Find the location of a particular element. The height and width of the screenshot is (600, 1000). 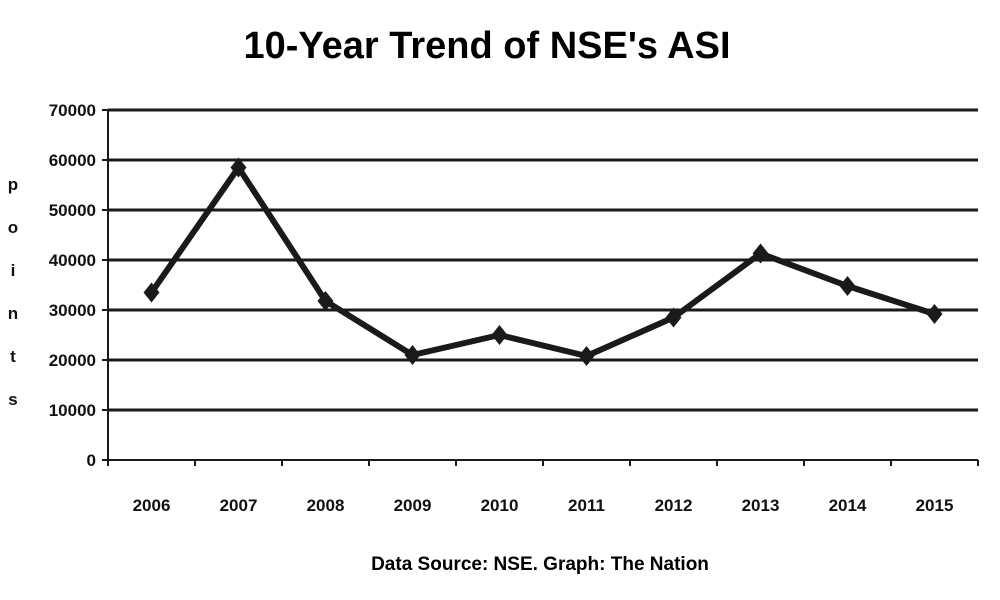

y-tick-label: 50000 is located at coordinates (72, 210).